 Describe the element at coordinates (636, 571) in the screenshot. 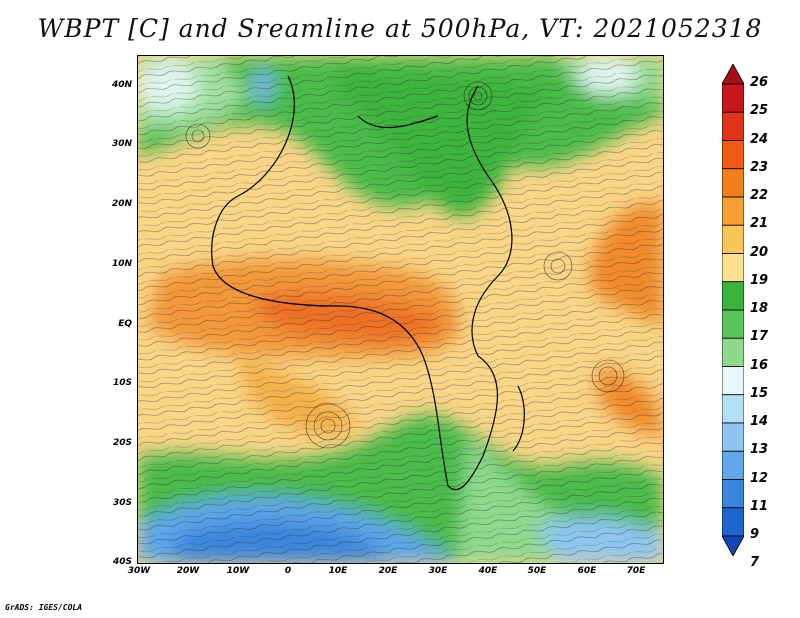

I see `lon-label-70e: 70E` at that location.